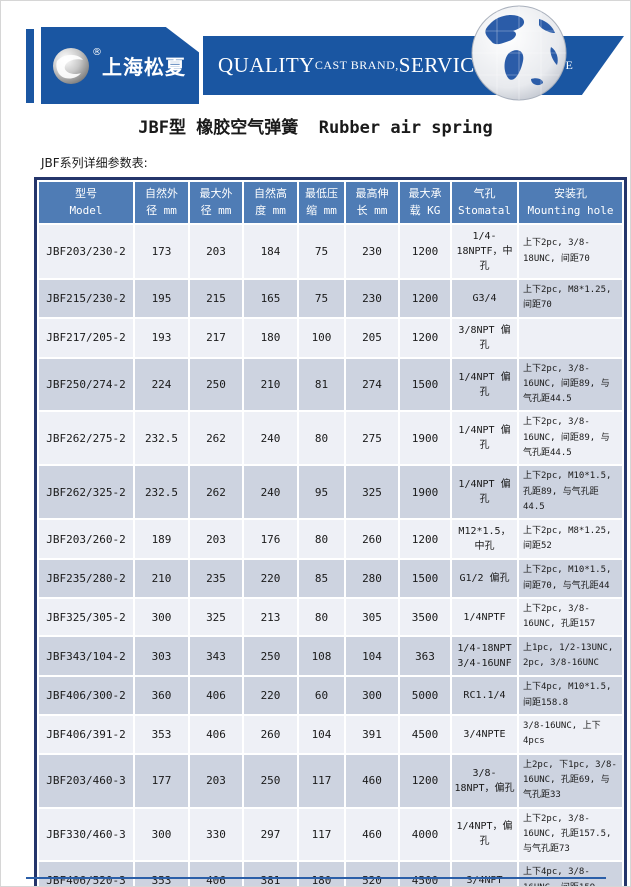  Describe the element at coordinates (71, 65) in the screenshot. I see `logo-sphere-icon` at that location.